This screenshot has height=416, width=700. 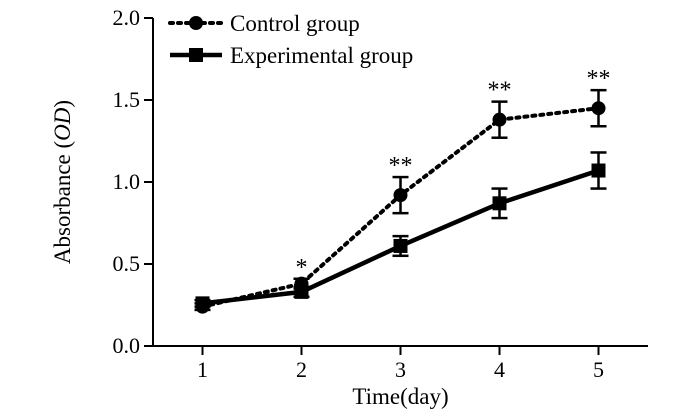 I want to click on x-tick-label: 3, so click(x=400, y=369).